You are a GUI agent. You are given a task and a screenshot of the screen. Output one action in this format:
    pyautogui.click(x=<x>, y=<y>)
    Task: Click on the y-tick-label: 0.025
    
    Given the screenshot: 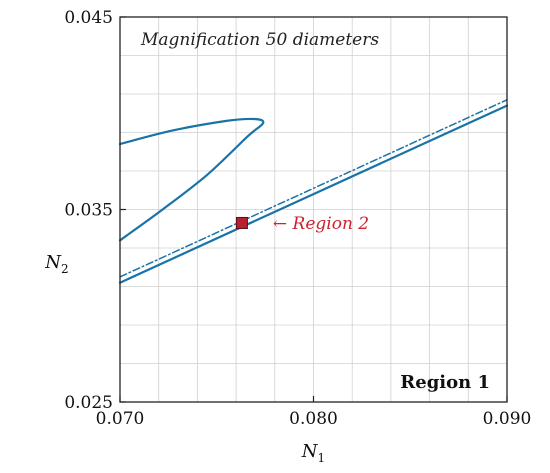 What is the action you would take?
    pyautogui.click(x=88, y=403)
    